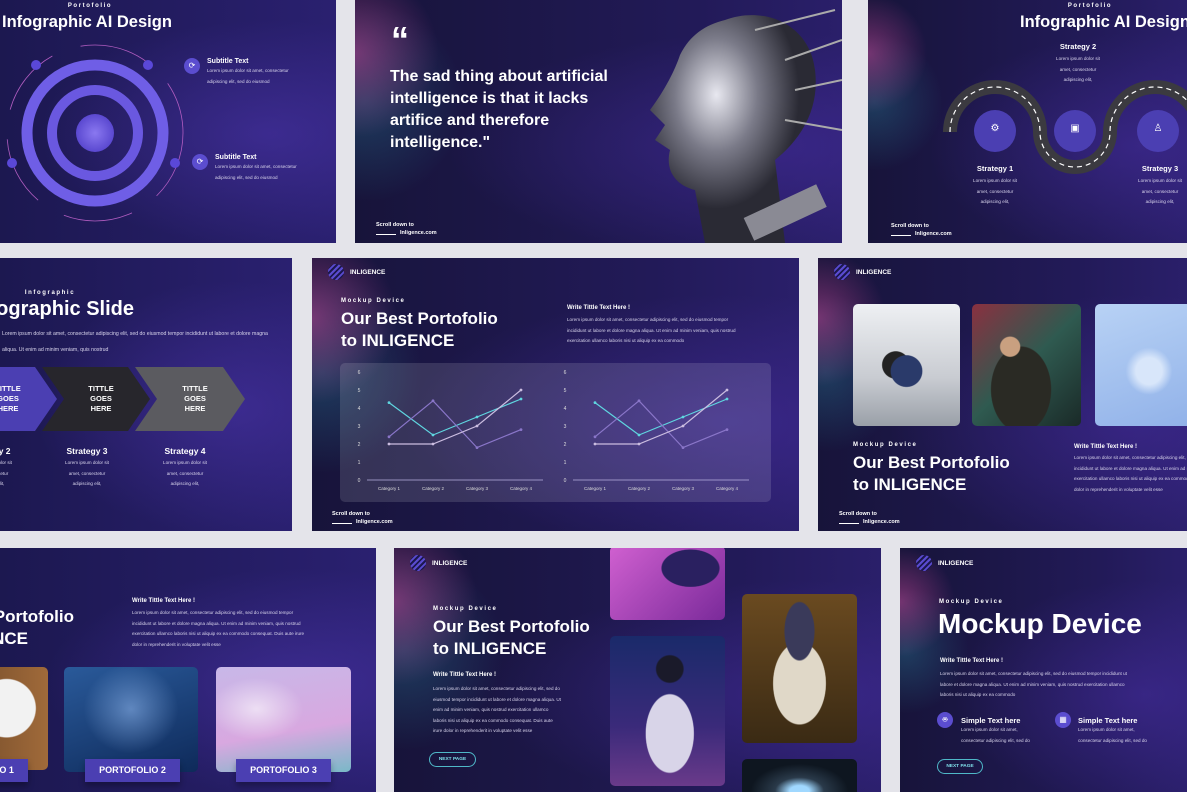  Describe the element at coordinates (565, 409) in the screenshot. I see `y-tick-label: 4` at that location.